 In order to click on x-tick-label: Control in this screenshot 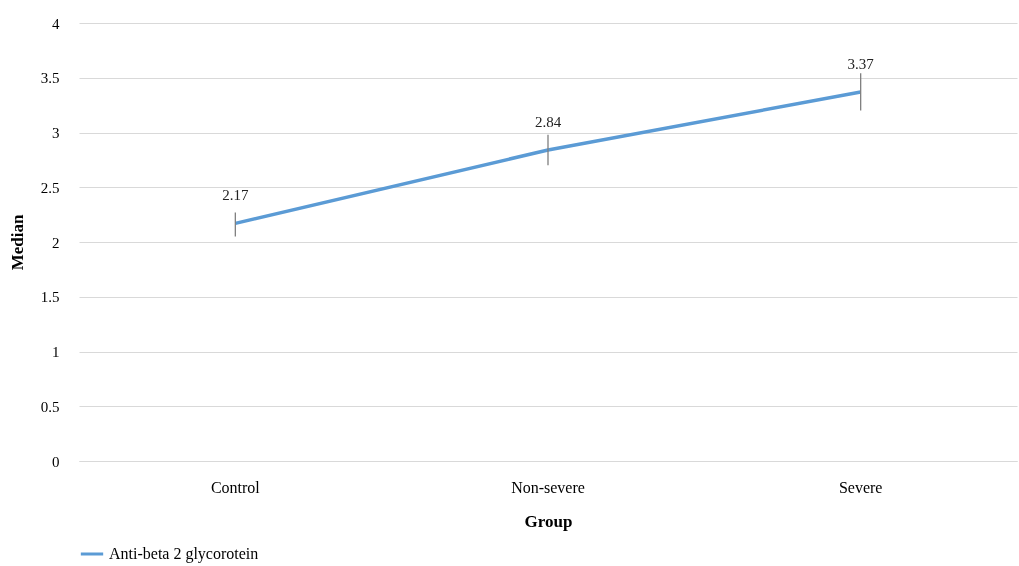, I will do `click(235, 487)`.